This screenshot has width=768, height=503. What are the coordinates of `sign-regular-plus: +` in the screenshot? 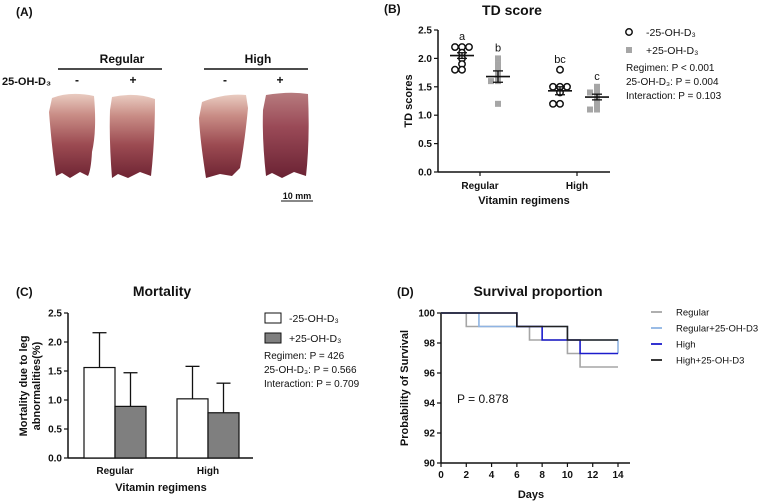 It's located at (132, 80).